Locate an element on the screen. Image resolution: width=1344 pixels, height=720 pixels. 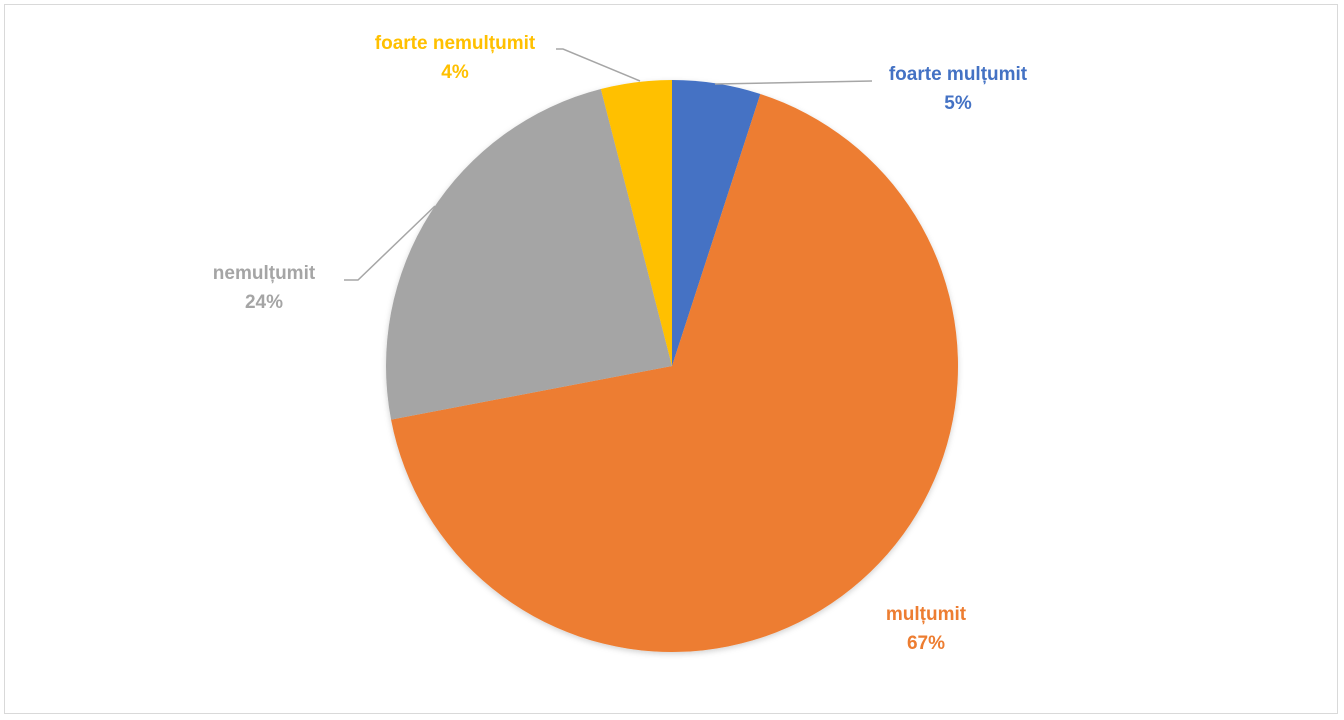
data-label-value-nemultumit: 24% is located at coordinates (264, 302).